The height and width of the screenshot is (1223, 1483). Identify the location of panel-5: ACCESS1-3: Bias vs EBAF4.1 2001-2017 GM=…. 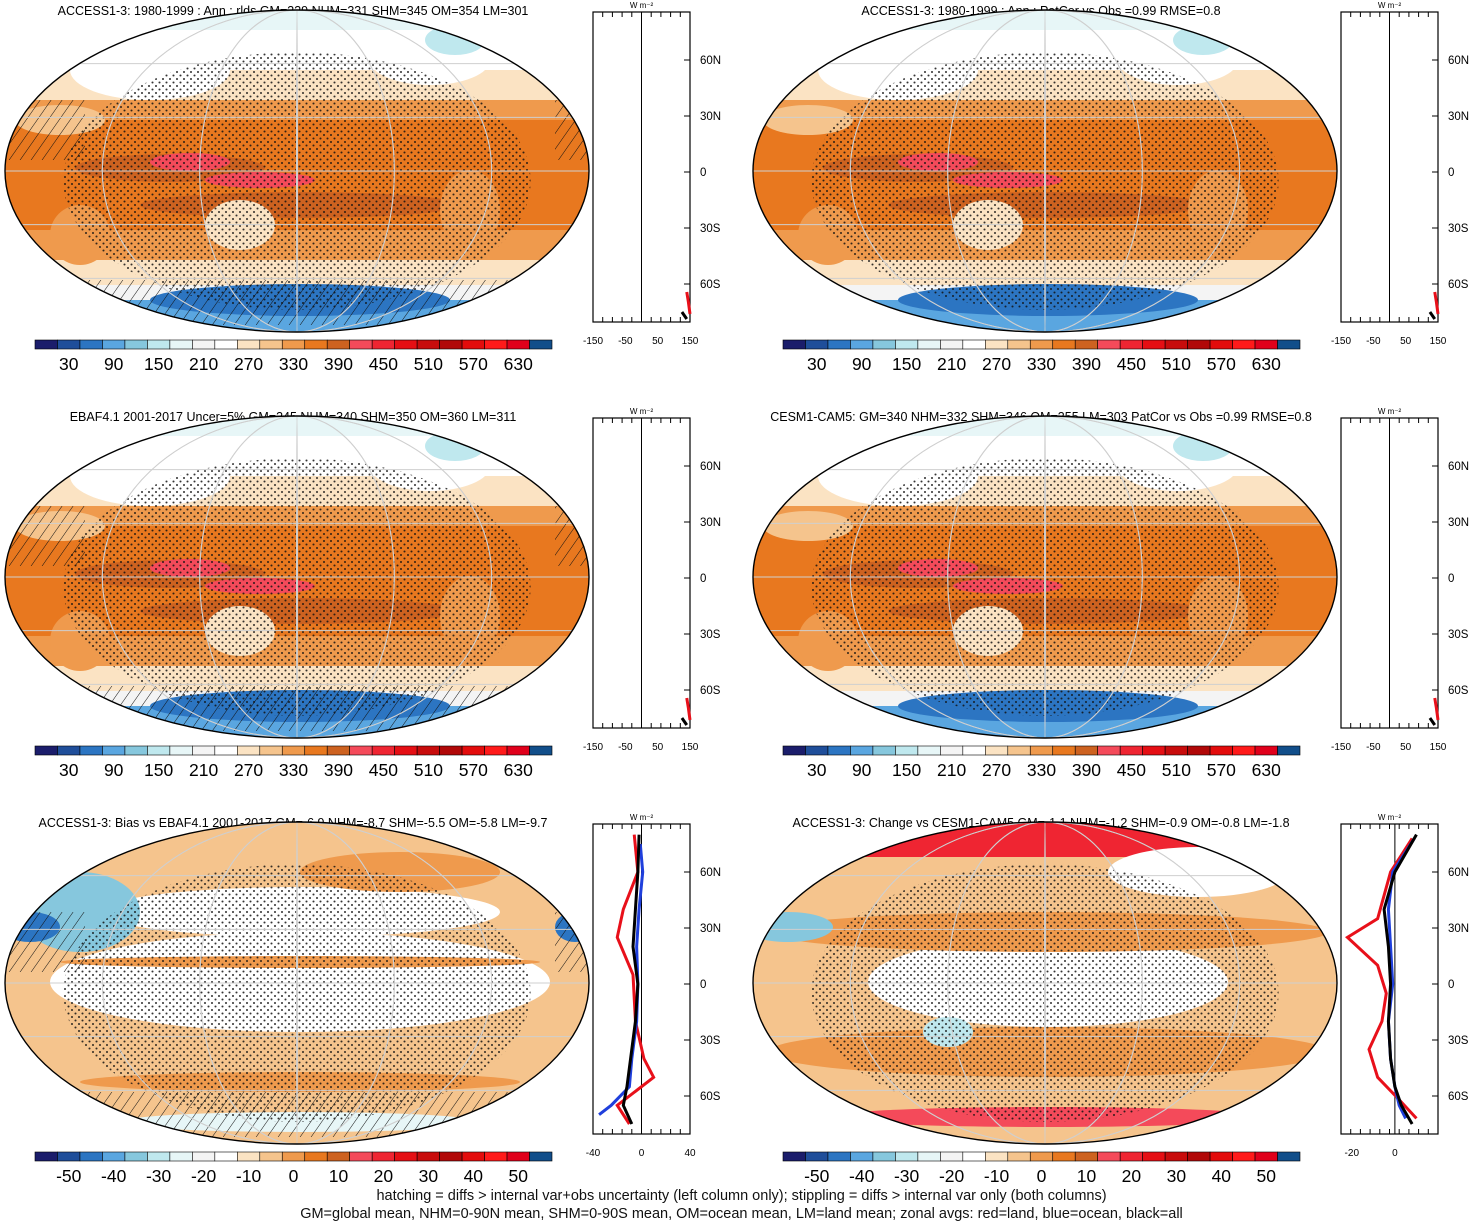
(362, 999).